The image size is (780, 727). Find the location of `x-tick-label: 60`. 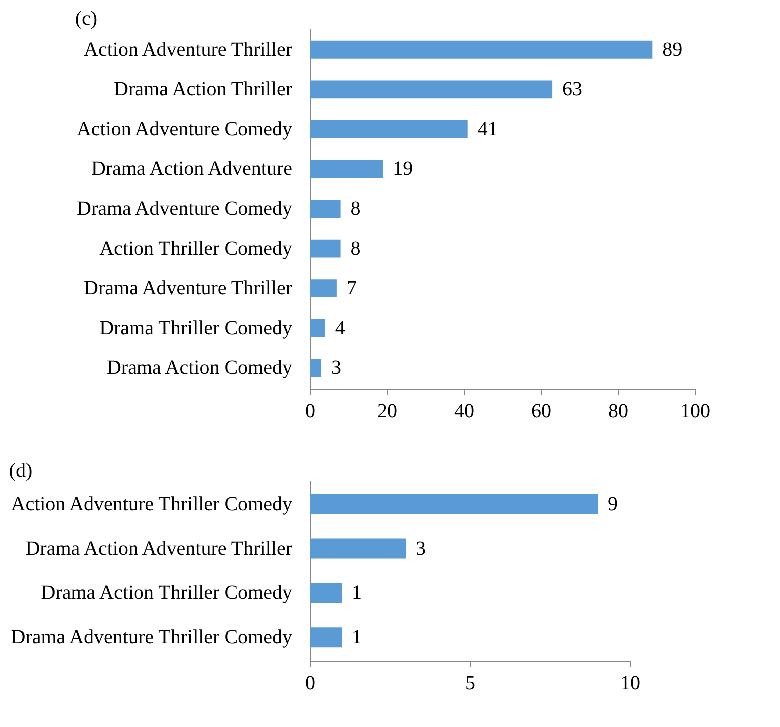

x-tick-label: 60 is located at coordinates (542, 411).